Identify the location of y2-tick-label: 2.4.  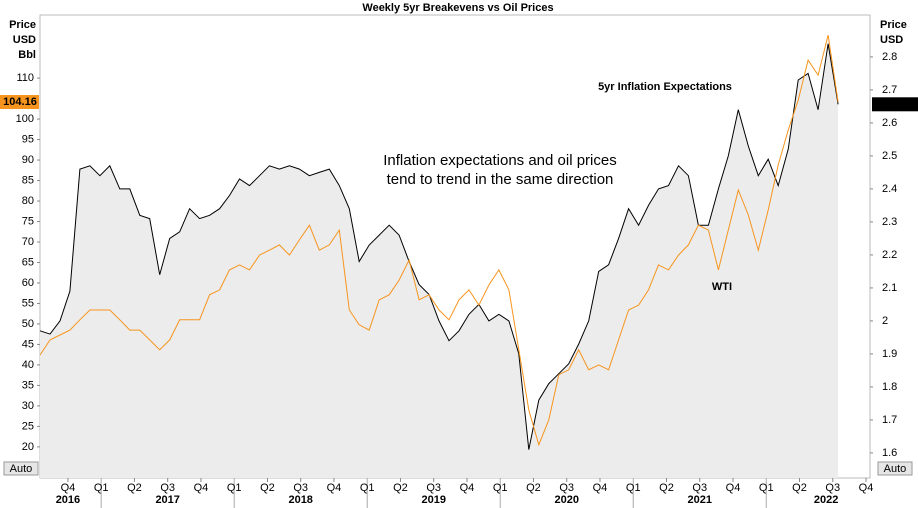
(889, 189).